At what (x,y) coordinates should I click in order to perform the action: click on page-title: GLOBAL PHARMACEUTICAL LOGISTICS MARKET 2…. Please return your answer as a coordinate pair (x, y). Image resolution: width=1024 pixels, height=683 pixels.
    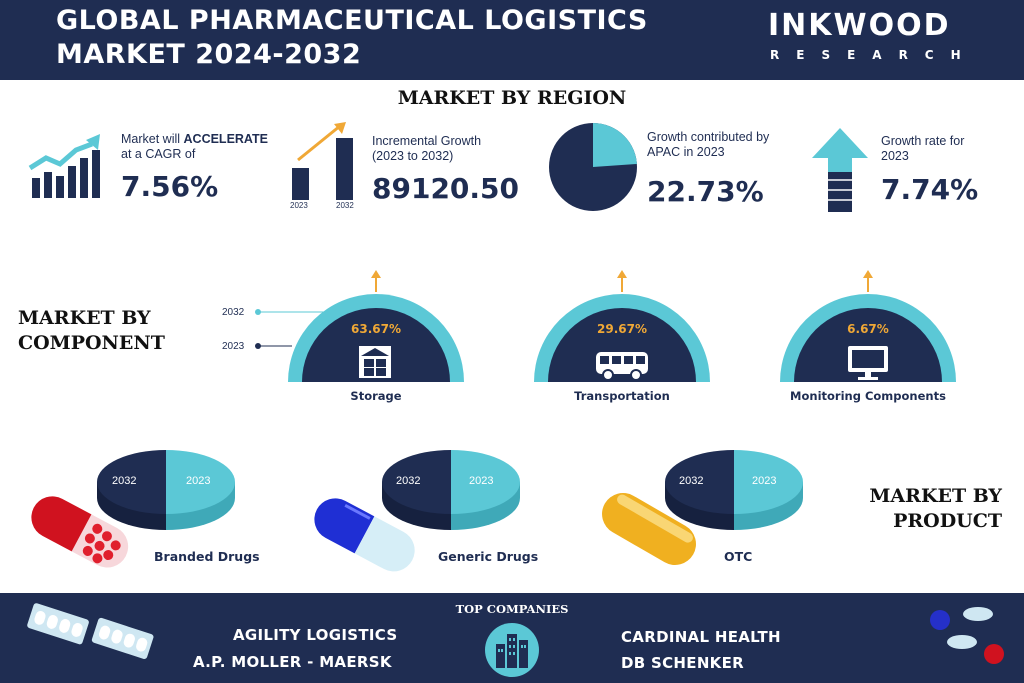
    Looking at the image, I should click on (352, 38).